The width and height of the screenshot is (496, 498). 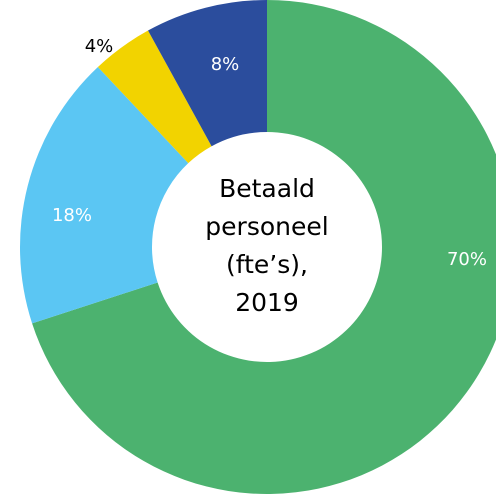 I want to click on slice-label: 4%, so click(x=99, y=46).